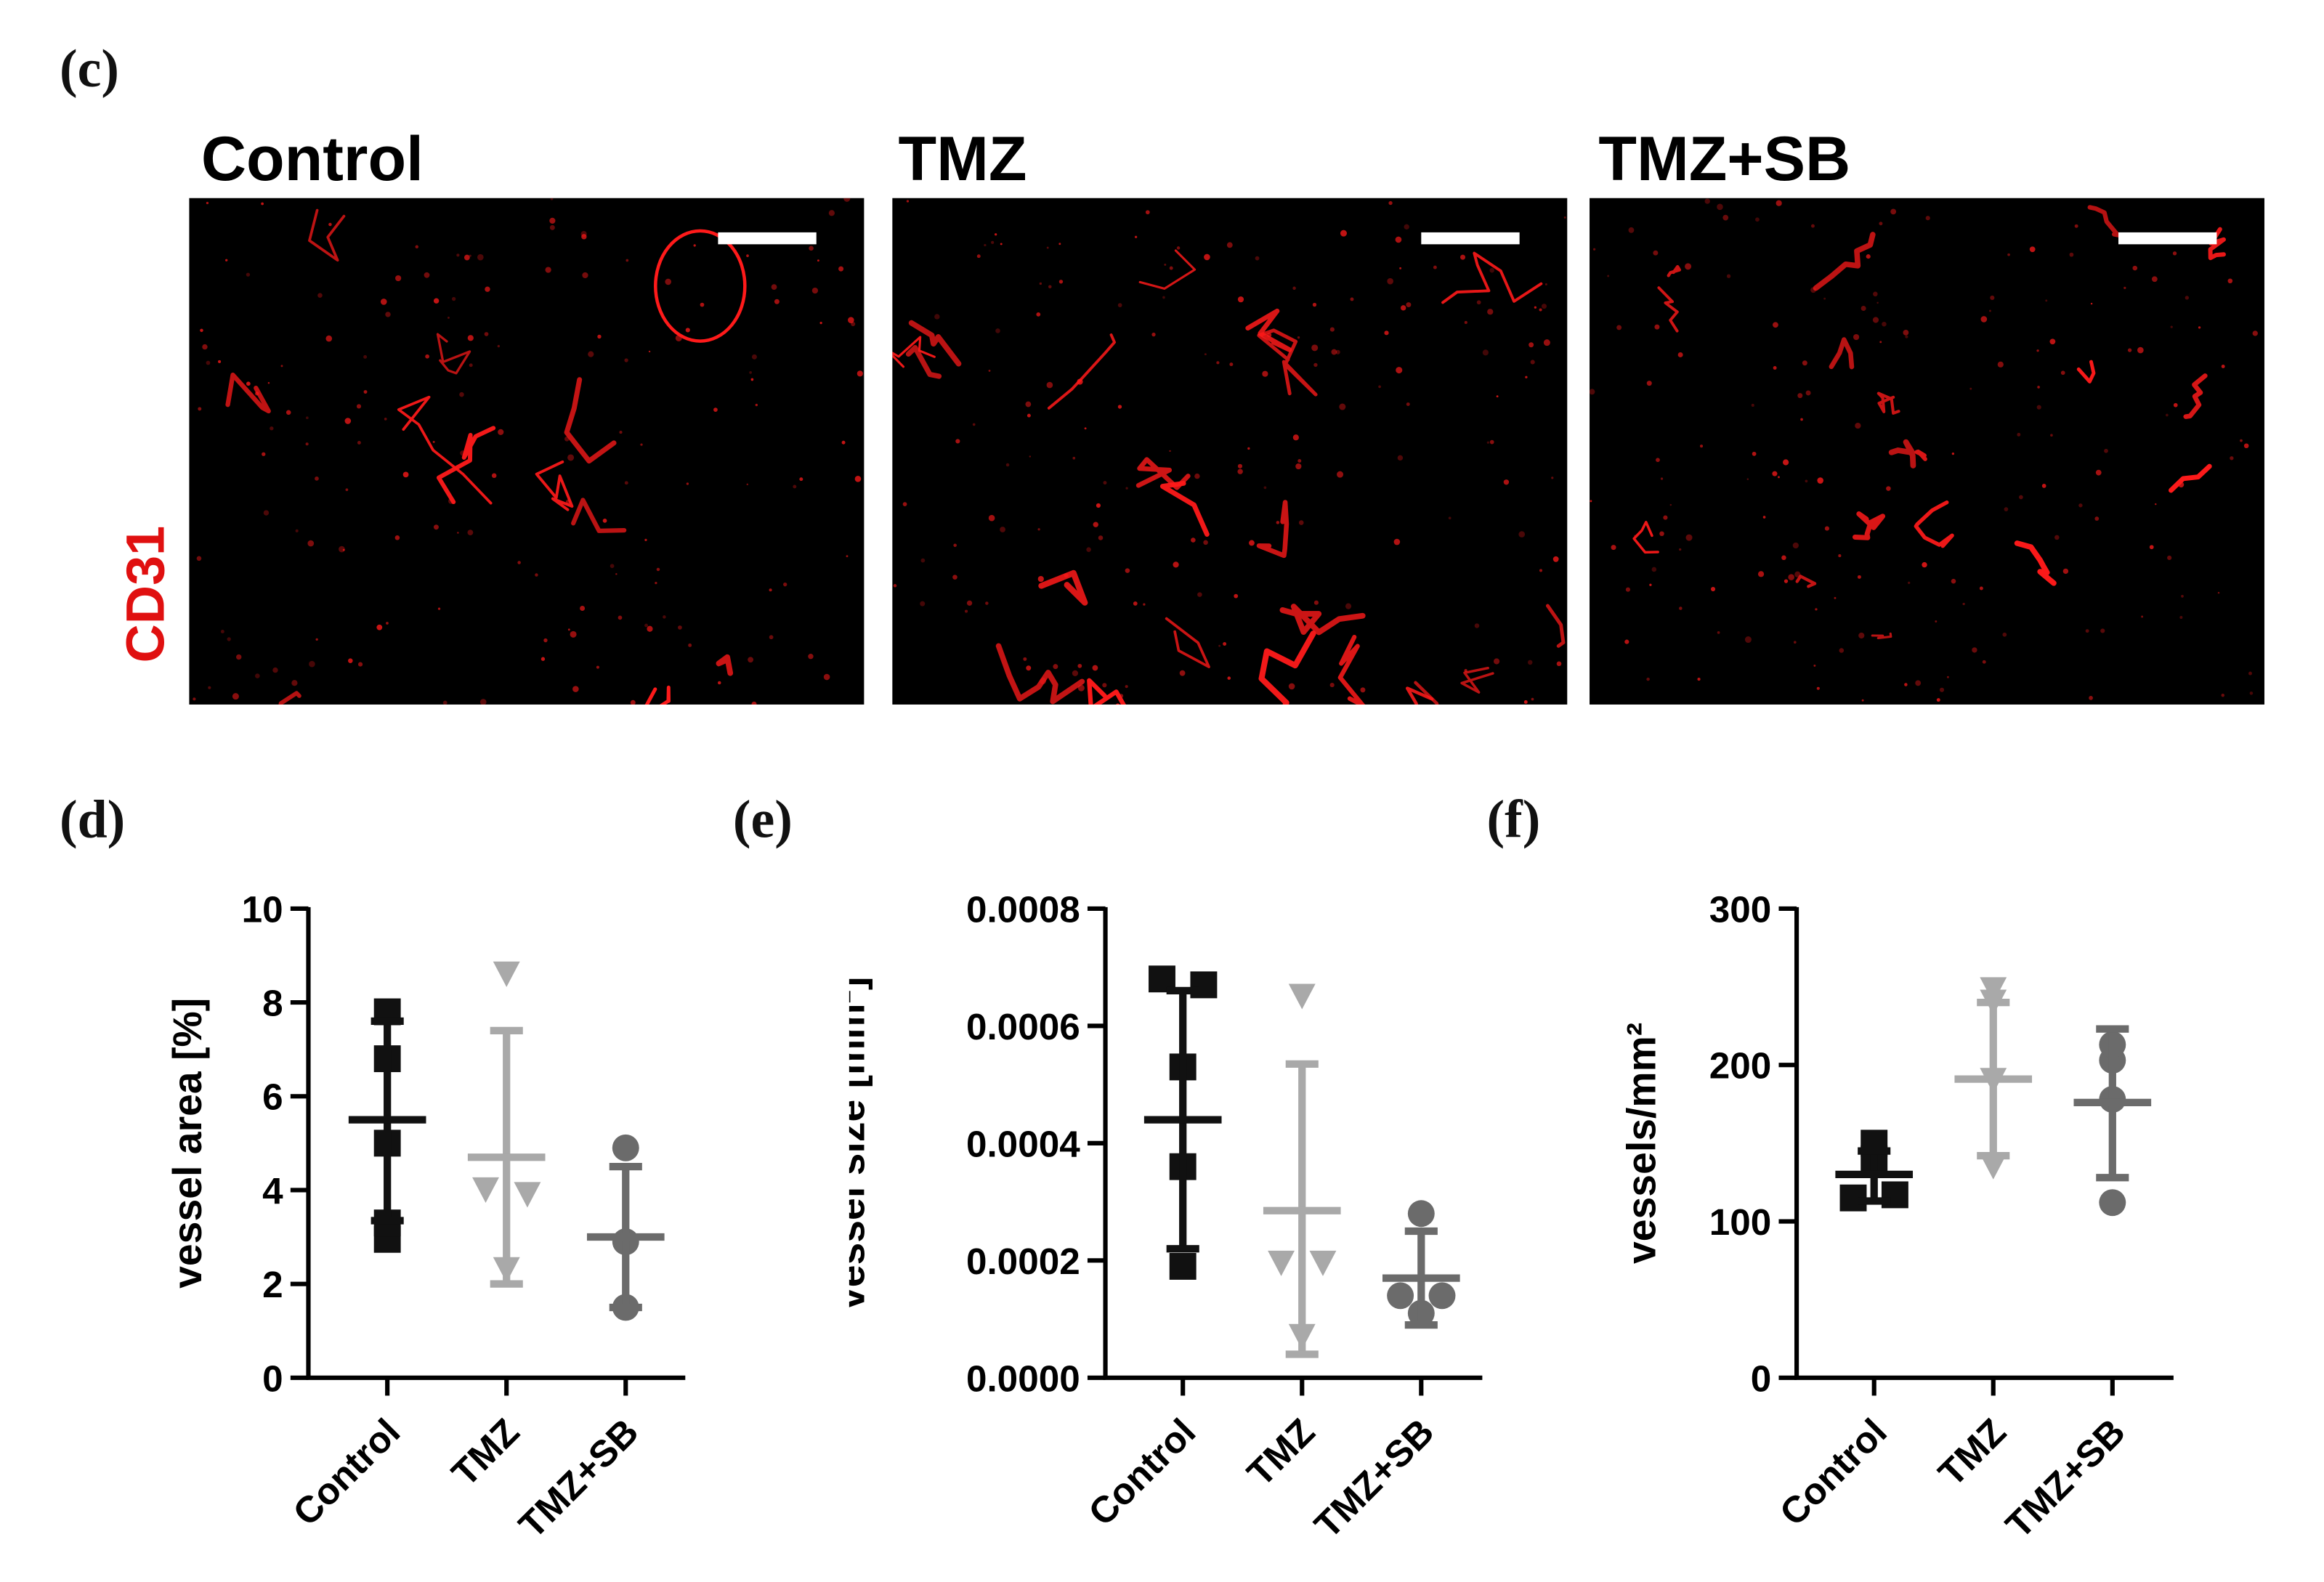 Image resolution: width=2324 pixels, height=1582 pixels. I want to click on series-control, so click(1182, 1123).